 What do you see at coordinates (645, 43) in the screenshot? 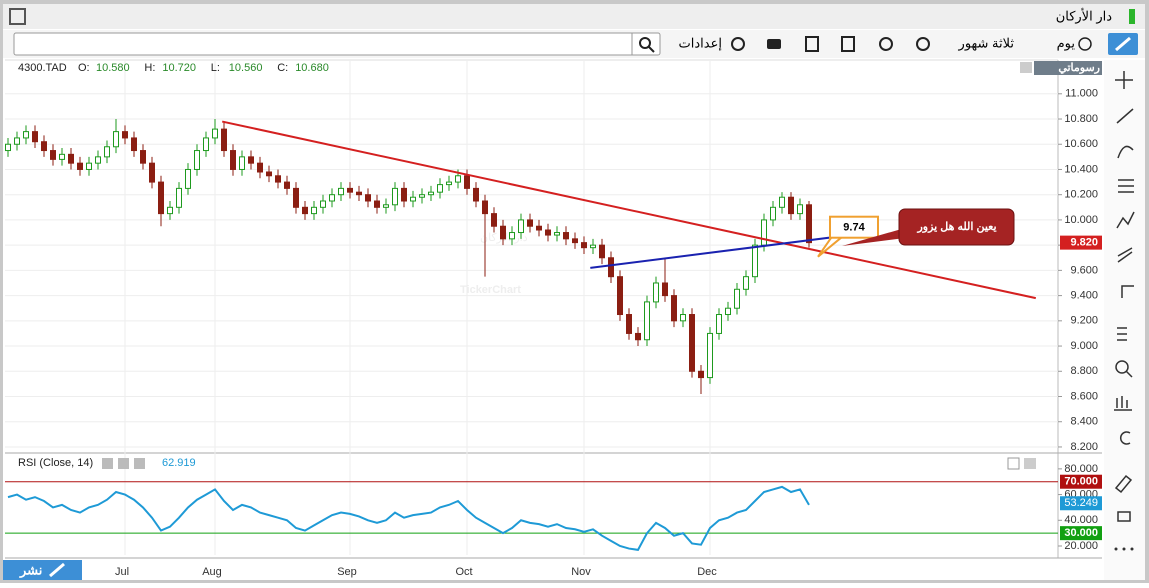
I see `search-icon` at bounding box center [645, 43].